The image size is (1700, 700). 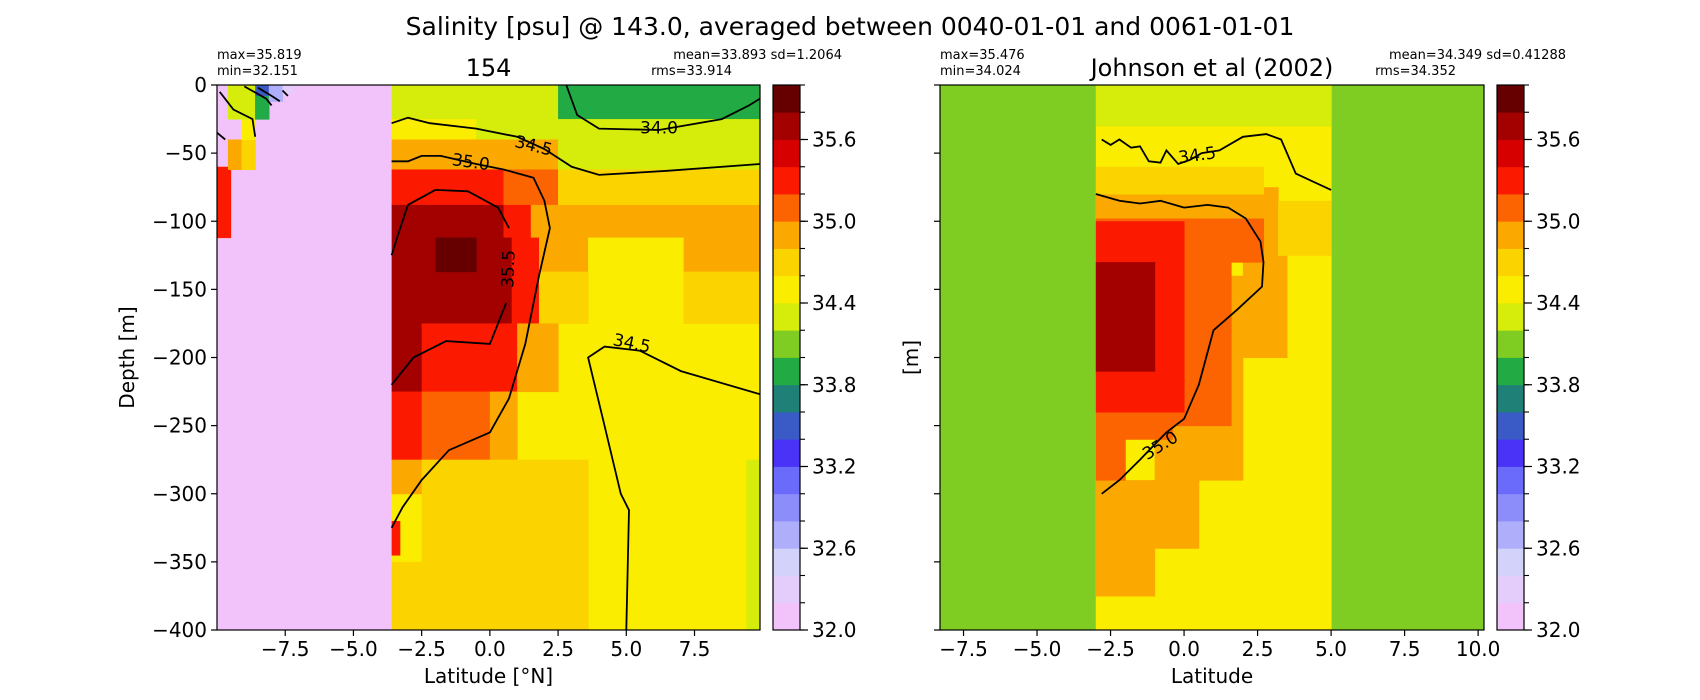 What do you see at coordinates (980, 71) in the screenshot?
I see `stat-min-right: min=34.024` at bounding box center [980, 71].